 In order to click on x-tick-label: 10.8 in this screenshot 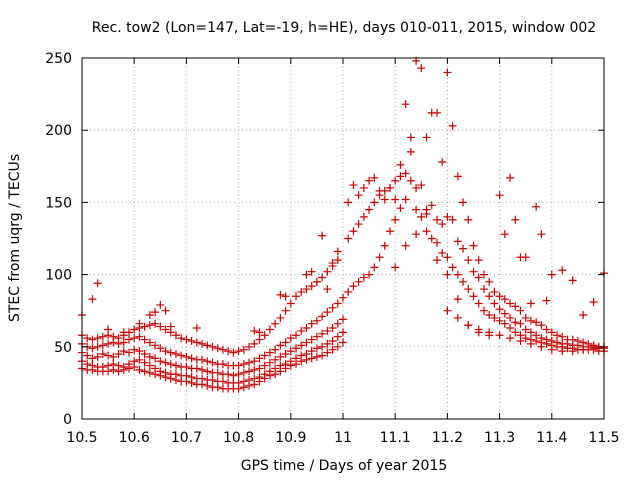, I will do `click(238, 438)`.